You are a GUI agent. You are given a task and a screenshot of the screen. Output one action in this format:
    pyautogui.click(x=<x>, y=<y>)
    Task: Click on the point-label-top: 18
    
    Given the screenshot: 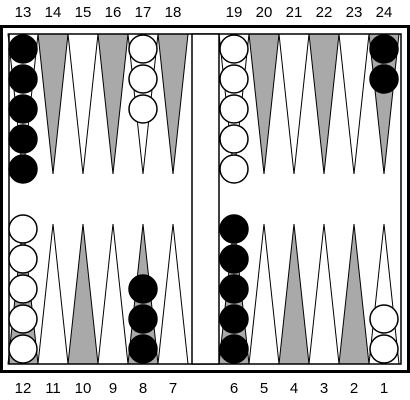 What is the action you would take?
    pyautogui.click(x=173, y=12)
    